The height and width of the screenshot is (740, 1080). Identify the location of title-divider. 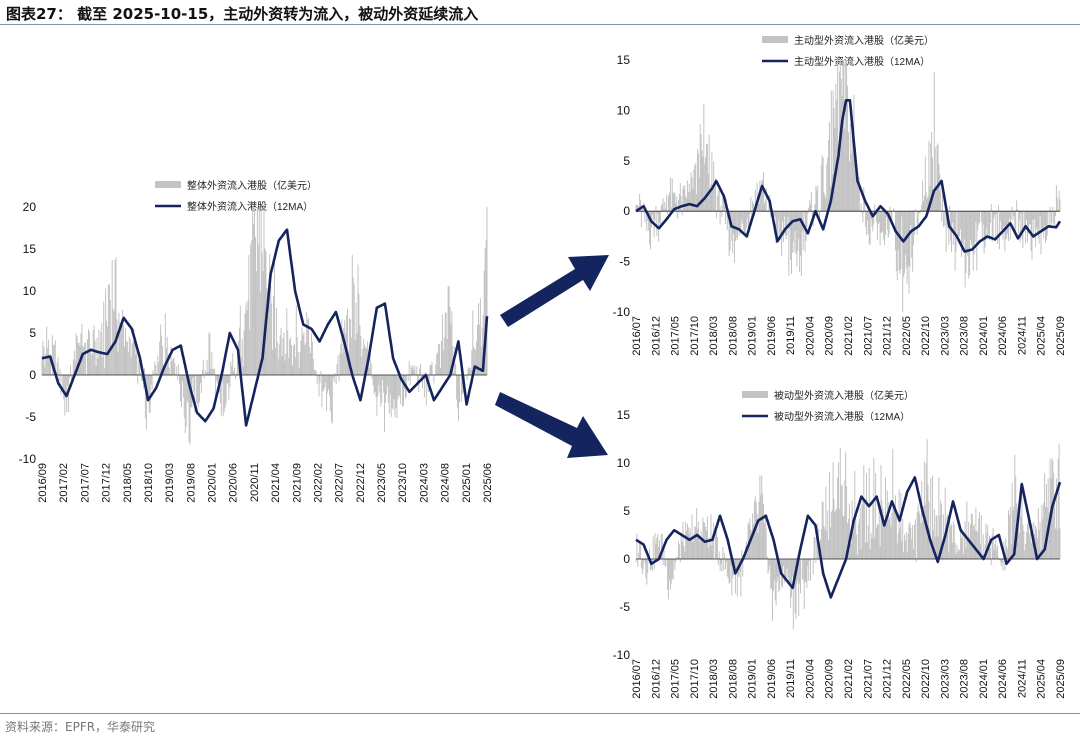
(540, 24).